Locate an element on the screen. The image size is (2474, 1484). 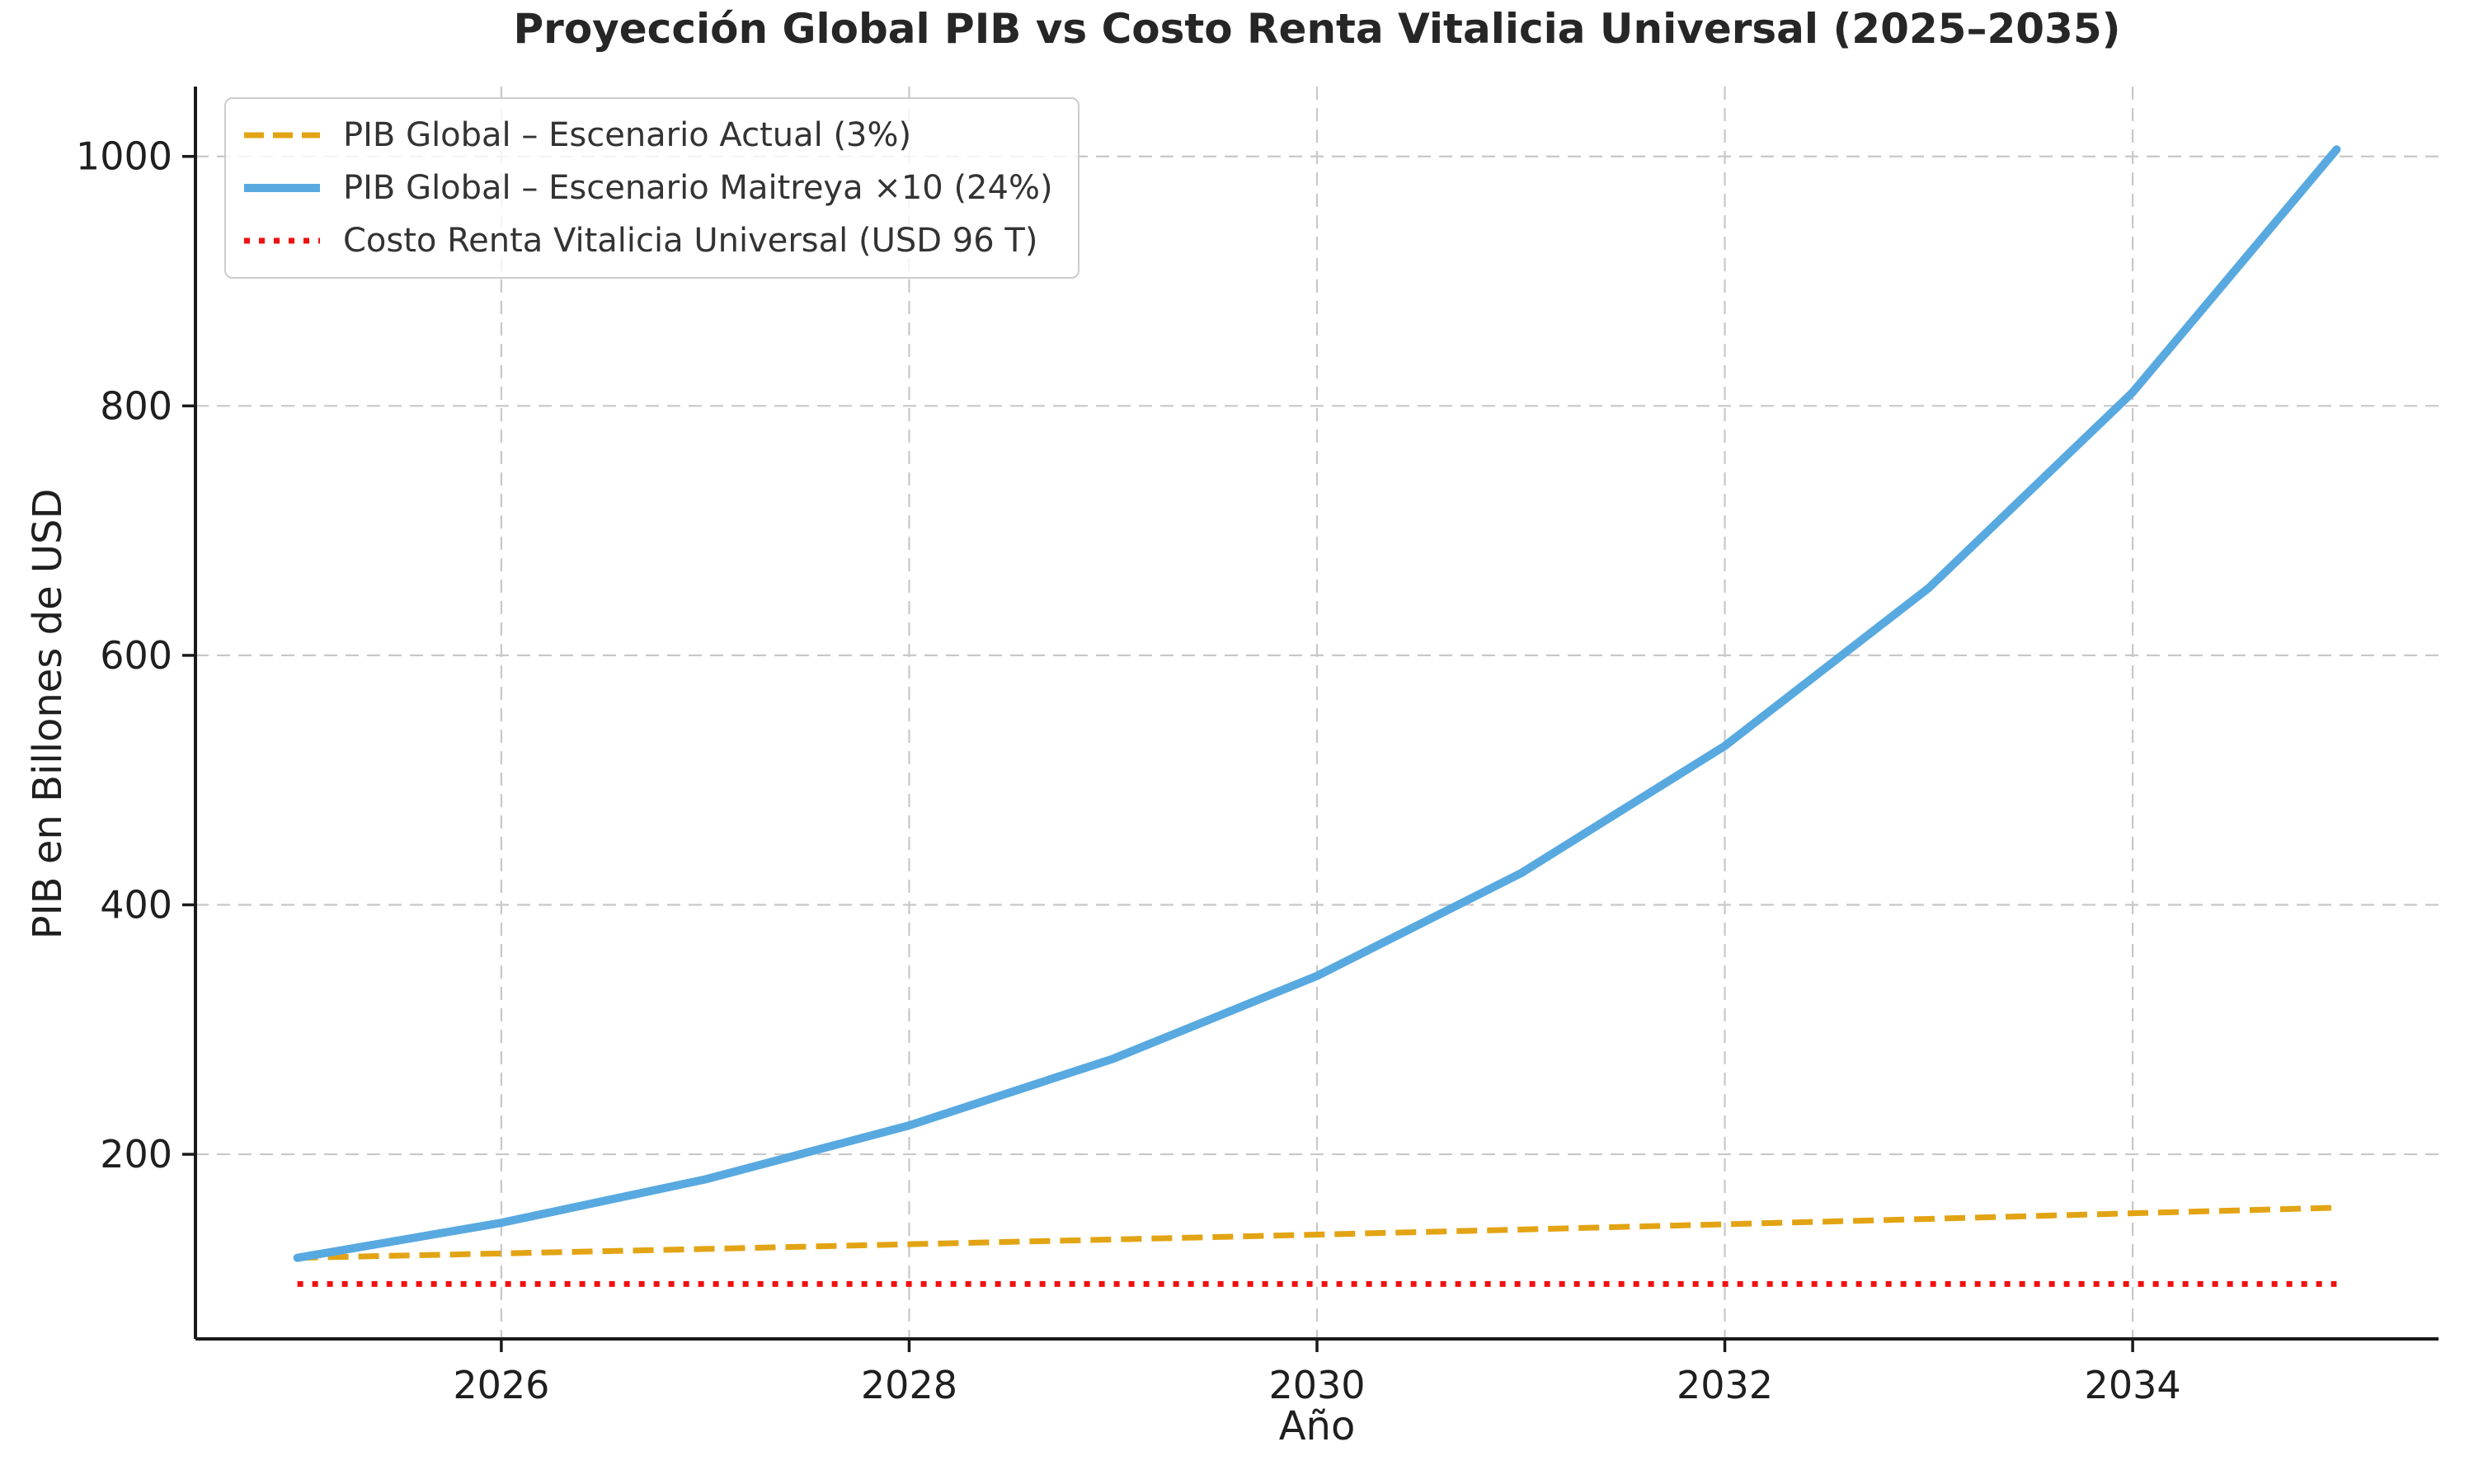
legend-swatch-dotted is located at coordinates (282, 240).